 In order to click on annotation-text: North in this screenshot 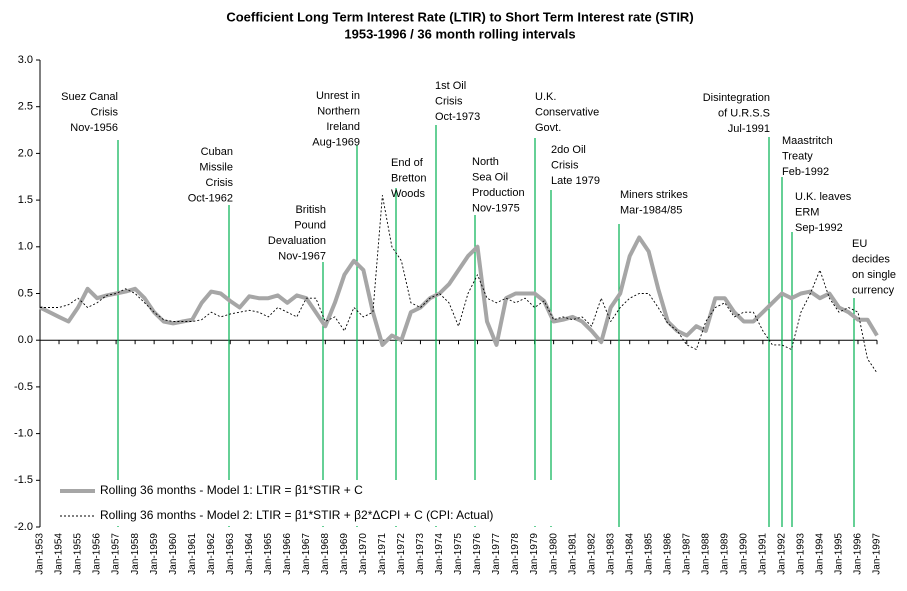, I will do `click(485, 162)`.